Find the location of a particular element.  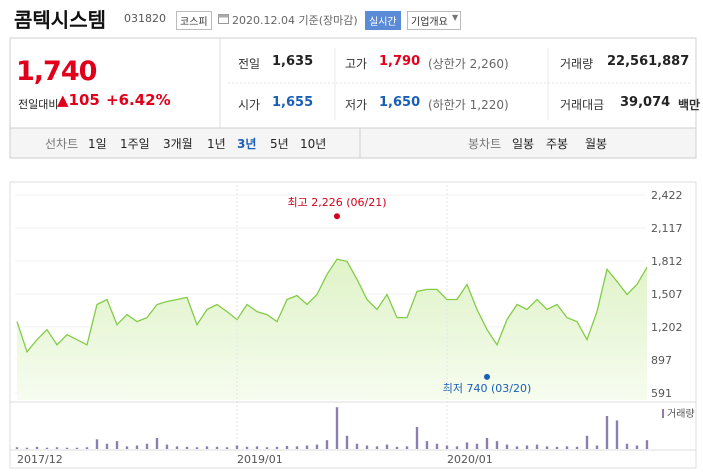

candle-tab: 일봉 is located at coordinates (523, 144).